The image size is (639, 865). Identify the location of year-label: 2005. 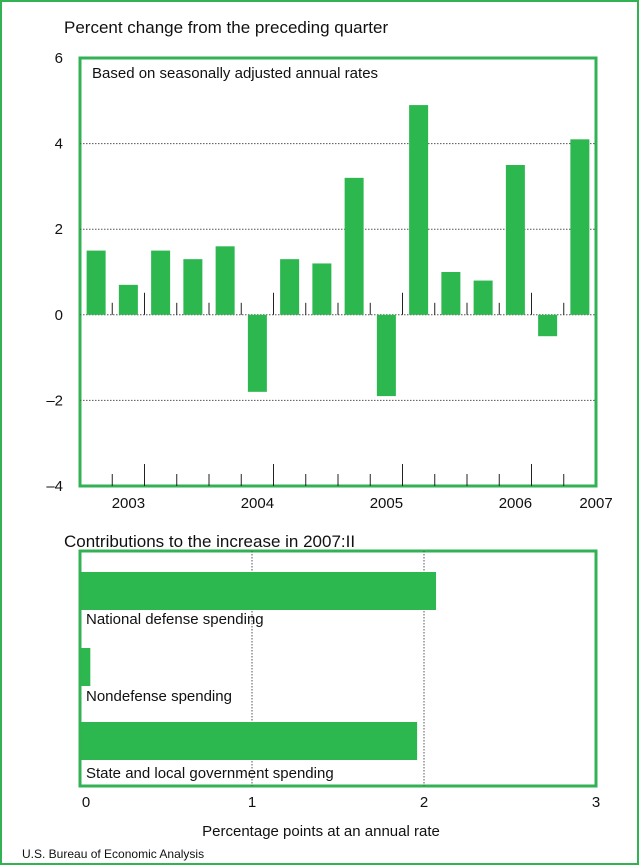
(386, 503).